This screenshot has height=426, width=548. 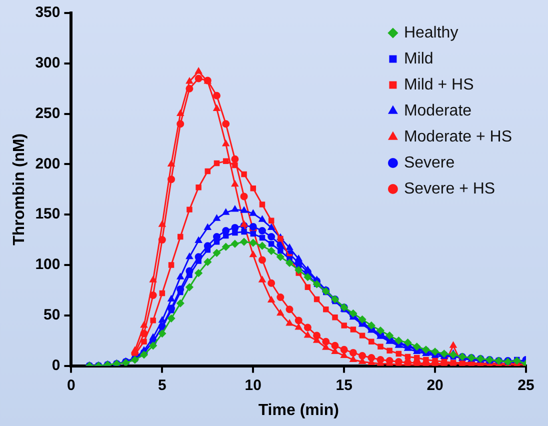 What do you see at coordinates (52, 315) in the screenshot?
I see `y-tick-label: 50` at bounding box center [52, 315].